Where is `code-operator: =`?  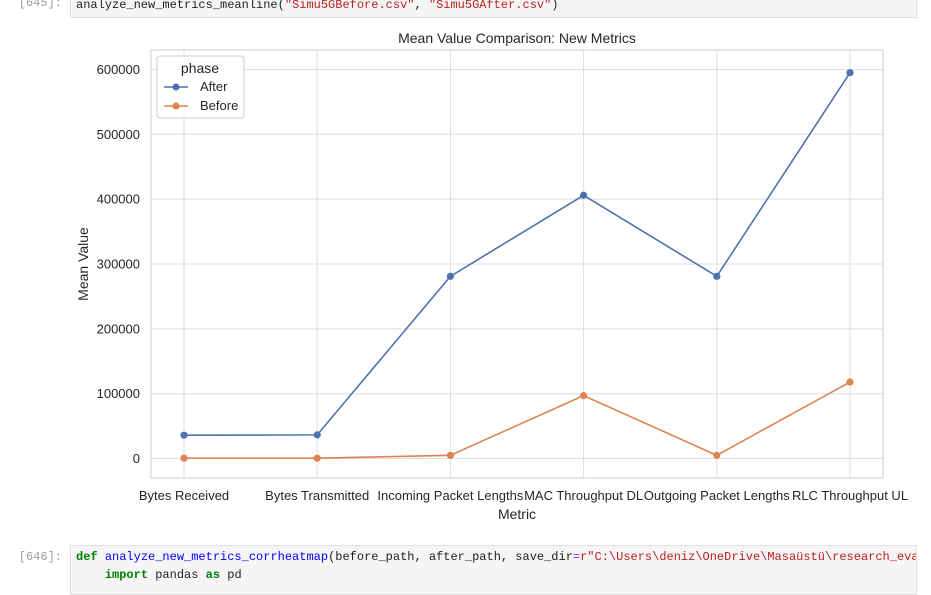 code-operator: = is located at coordinates (576, 557).